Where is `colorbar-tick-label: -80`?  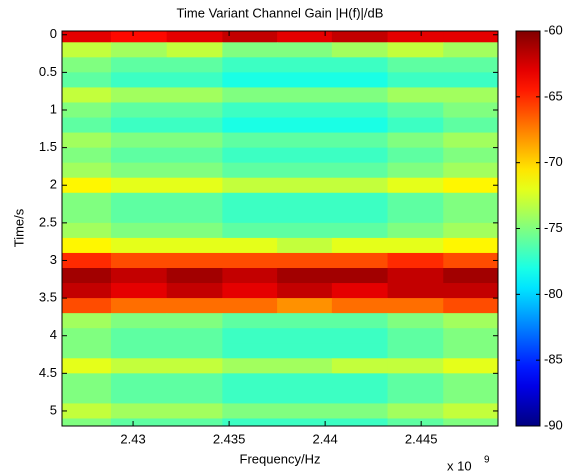 colorbar-tick-label: -80 is located at coordinates (553, 293).